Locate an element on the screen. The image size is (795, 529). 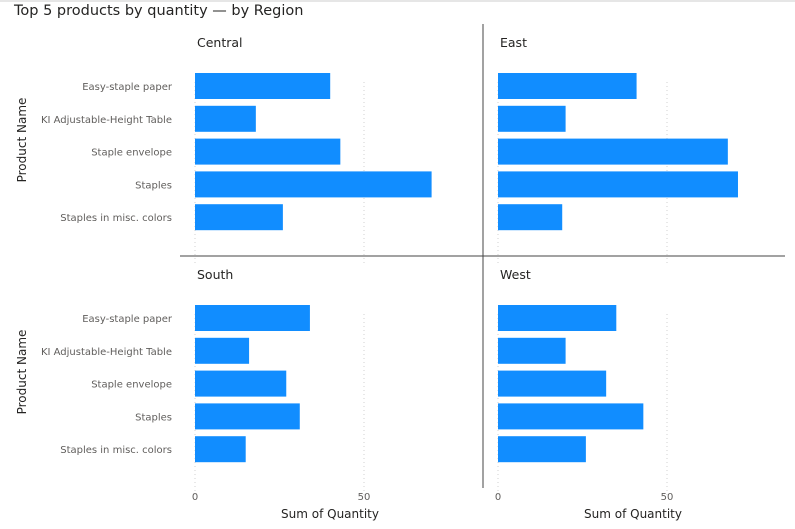
top-rule is located at coordinates (397, 1).